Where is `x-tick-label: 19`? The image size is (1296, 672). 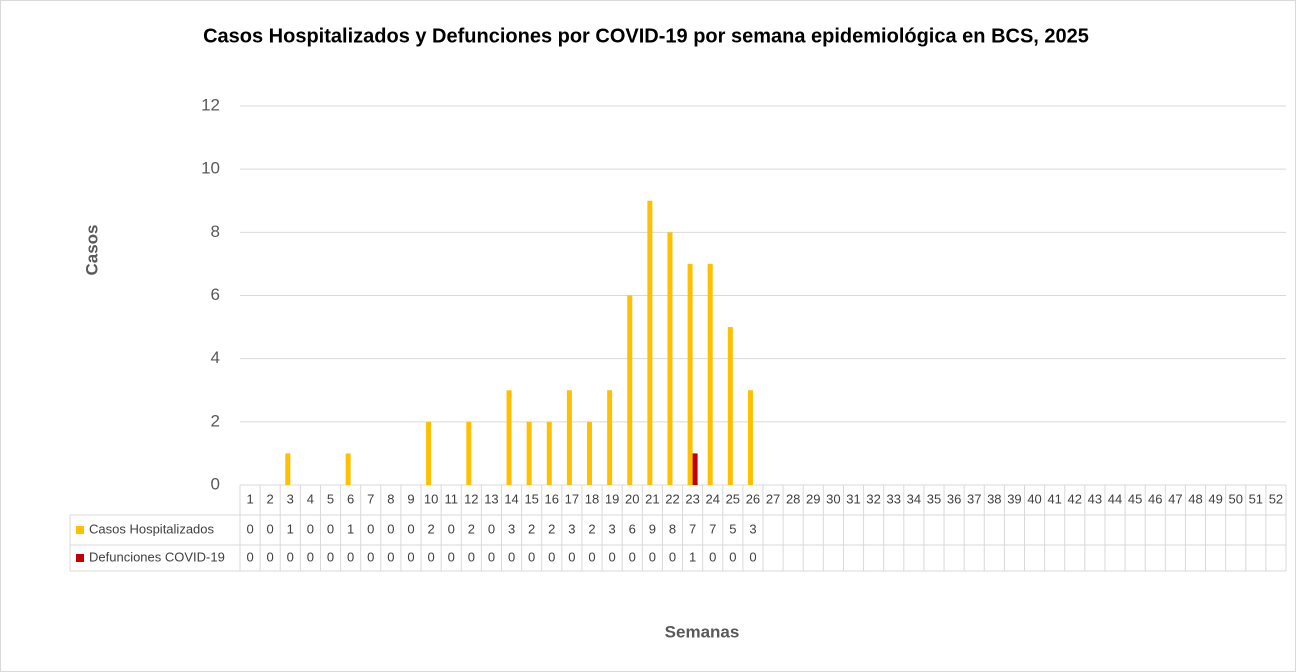
x-tick-label: 19 is located at coordinates (612, 498).